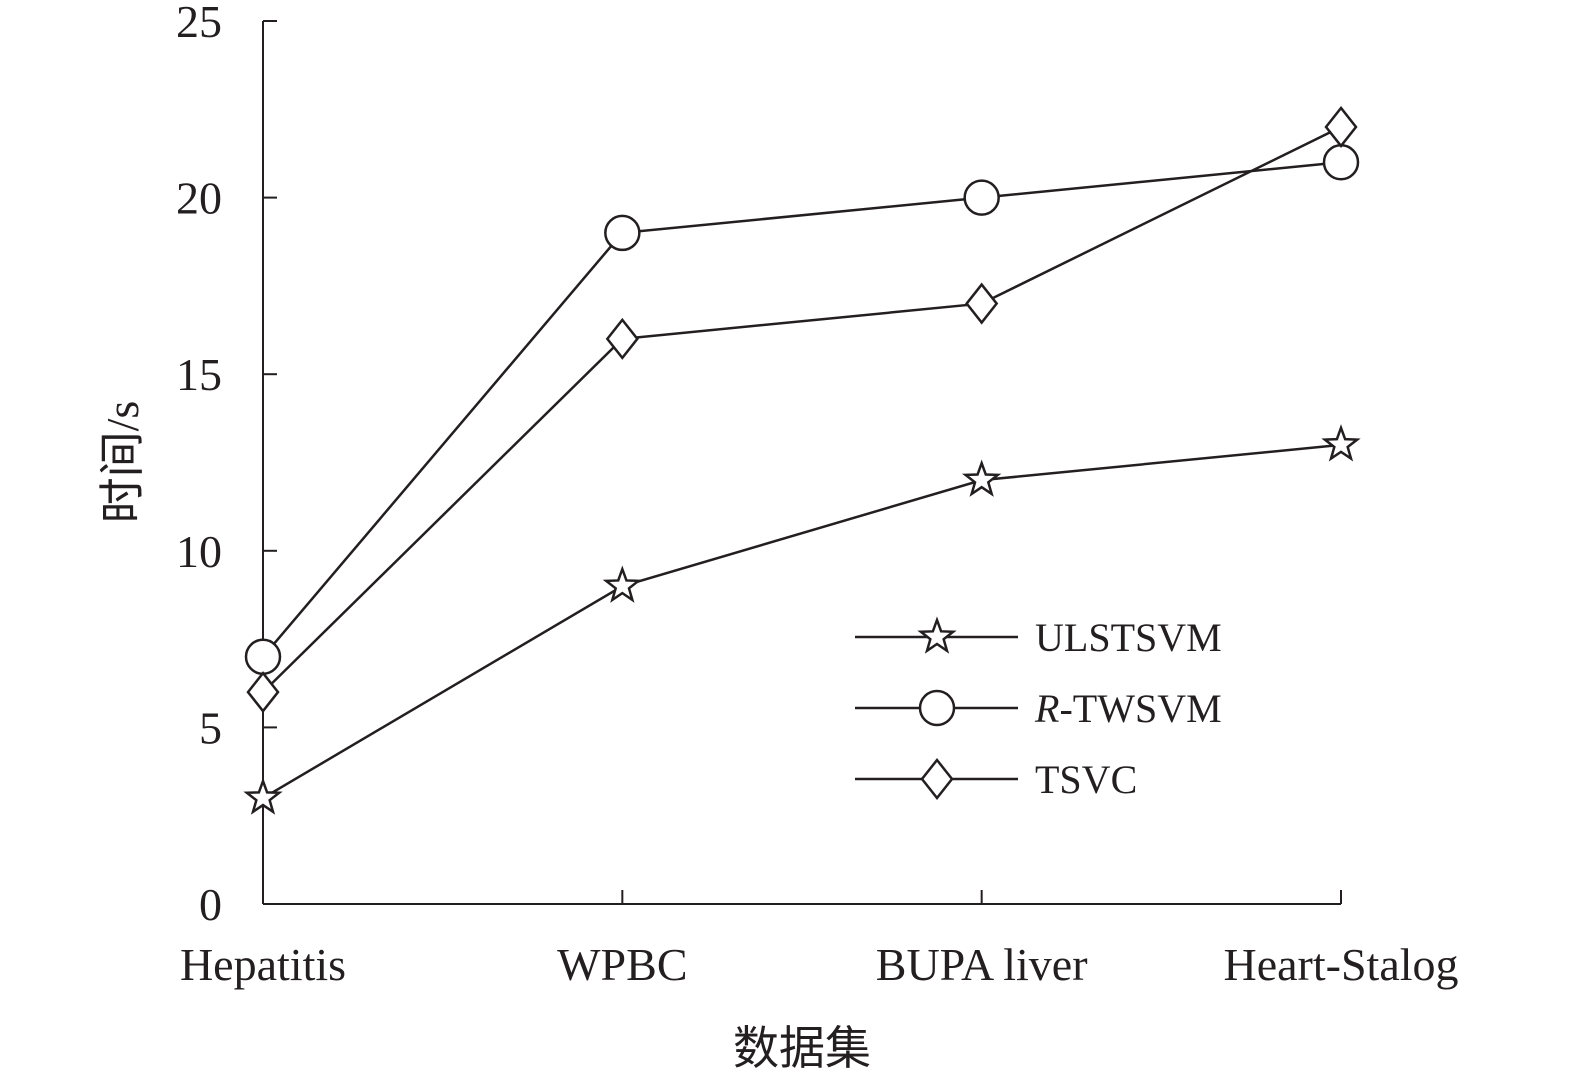 The image size is (1575, 1078). I want to click on legend: ULSTSVM R-TWSVM TSVC, so click(1038, 708).